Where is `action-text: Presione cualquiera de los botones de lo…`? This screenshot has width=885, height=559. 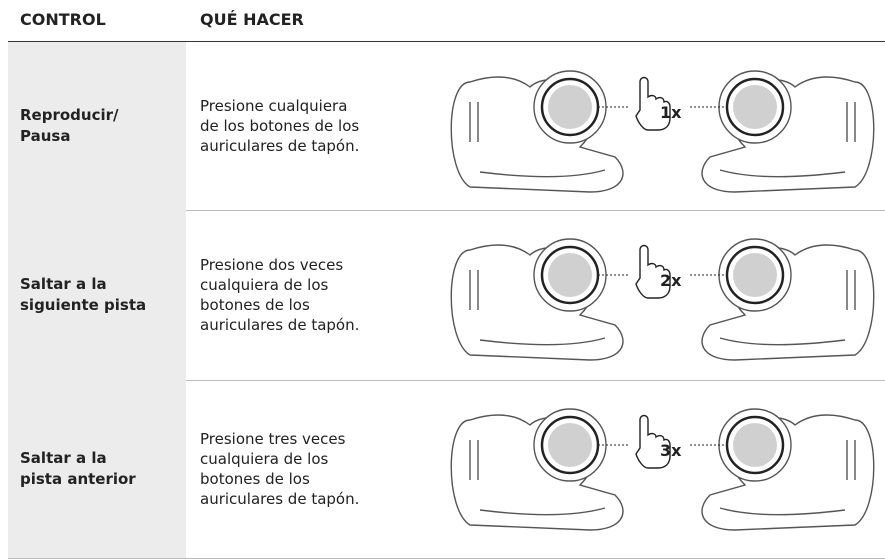 action-text: Presione cualquiera de los botones de lo… is located at coordinates (280, 126).